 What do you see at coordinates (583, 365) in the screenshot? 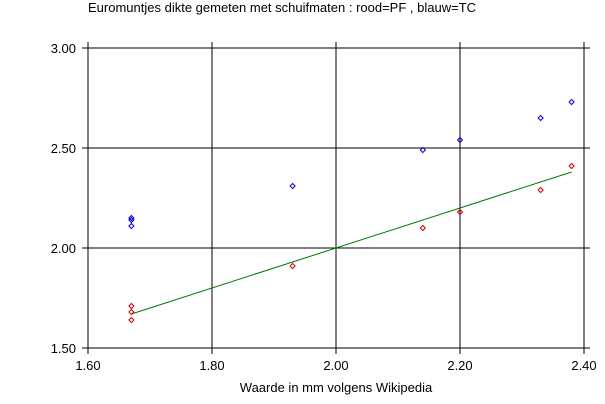
I see `x-tick-label: 2.40` at bounding box center [583, 365].